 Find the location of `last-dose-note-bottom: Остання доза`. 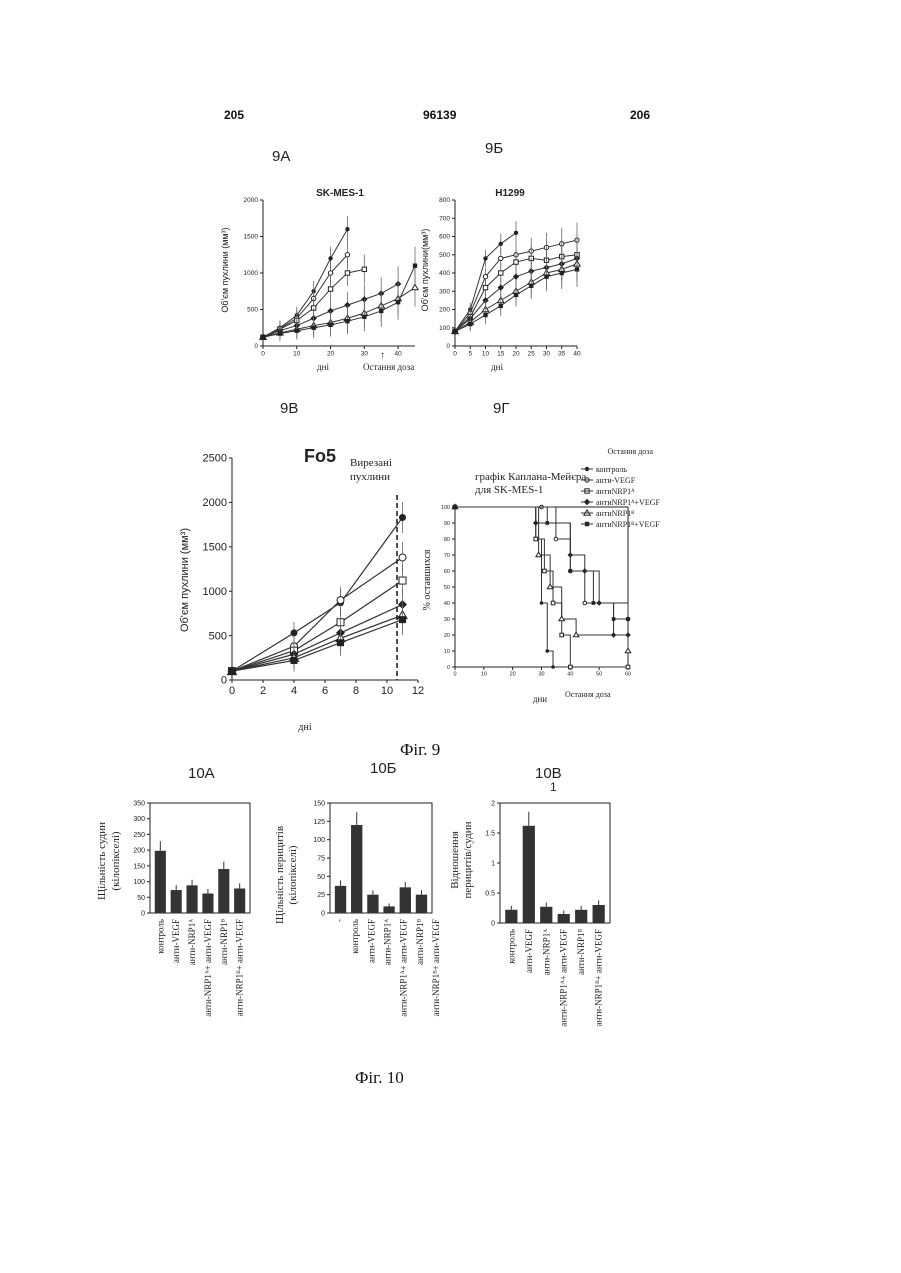

last-dose-note-bottom: Остання доза is located at coordinates (588, 694).